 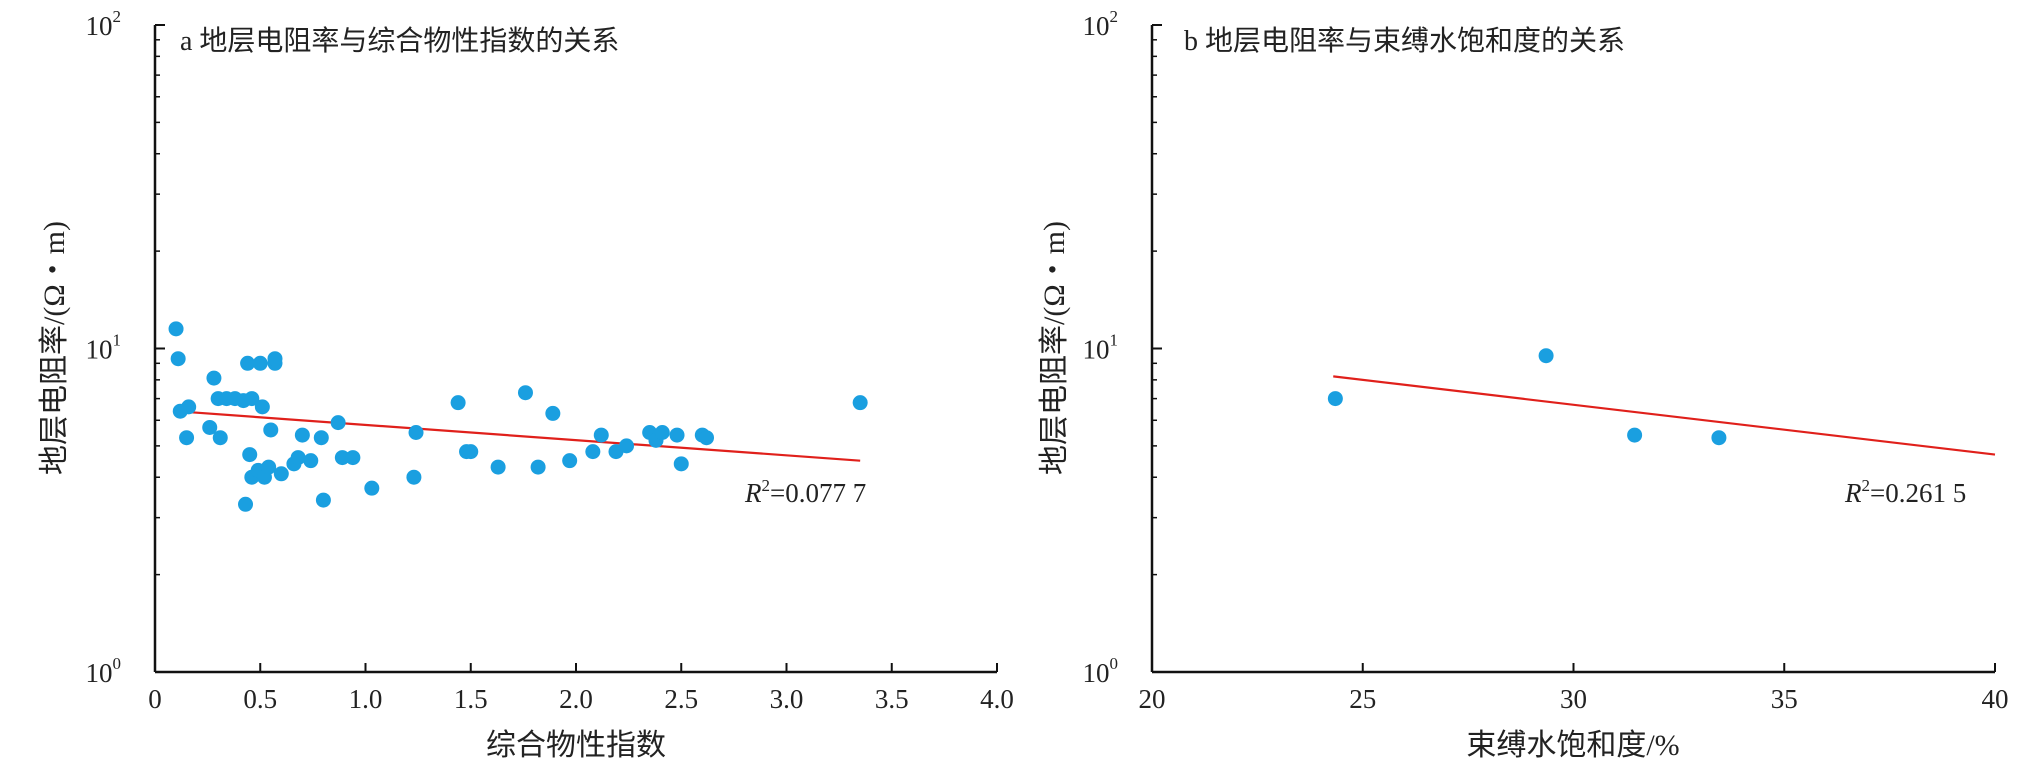 I want to click on panel-b-r-squared: R2=0.261 5, so click(x=1905, y=492).